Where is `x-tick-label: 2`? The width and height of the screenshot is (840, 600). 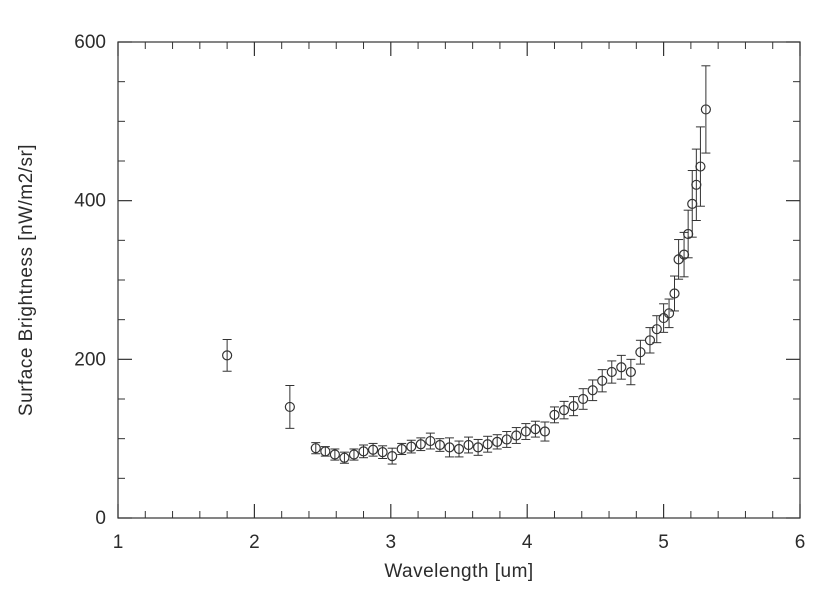
x-tick-label: 2 is located at coordinates (254, 542).